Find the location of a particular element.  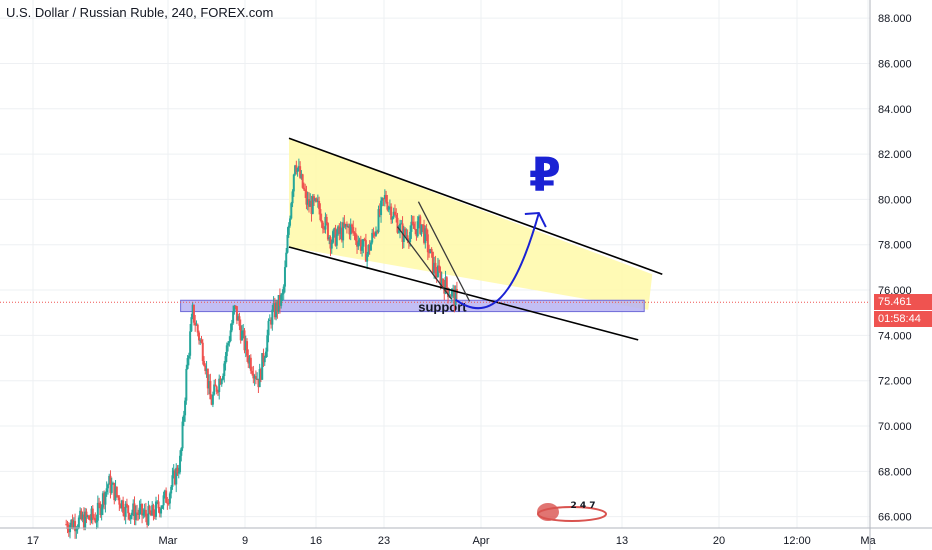

x-tick-label: Ma is located at coordinates (868, 541).